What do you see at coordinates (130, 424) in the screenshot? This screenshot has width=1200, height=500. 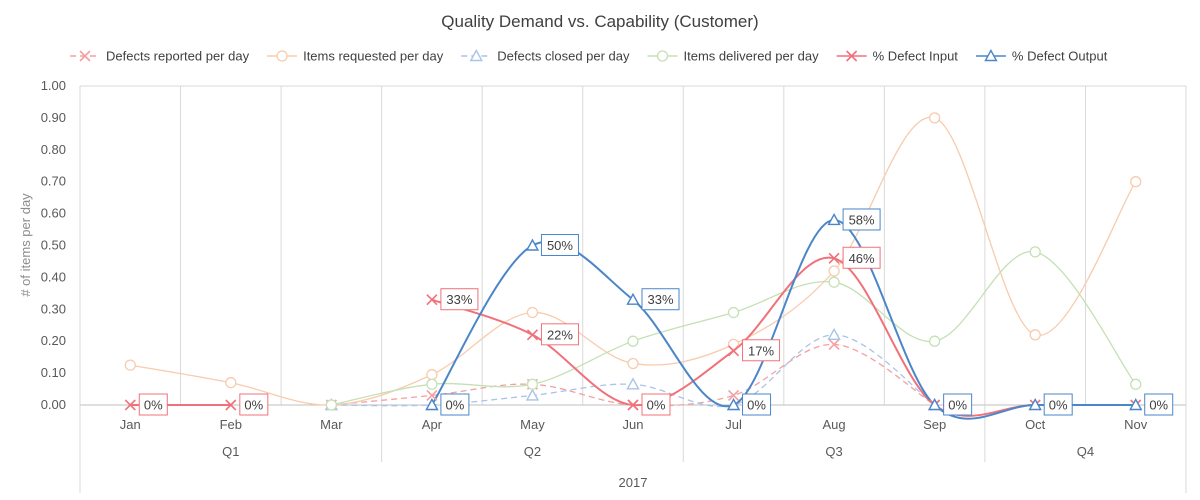 I see `x-tick-label: Jan` at bounding box center [130, 424].